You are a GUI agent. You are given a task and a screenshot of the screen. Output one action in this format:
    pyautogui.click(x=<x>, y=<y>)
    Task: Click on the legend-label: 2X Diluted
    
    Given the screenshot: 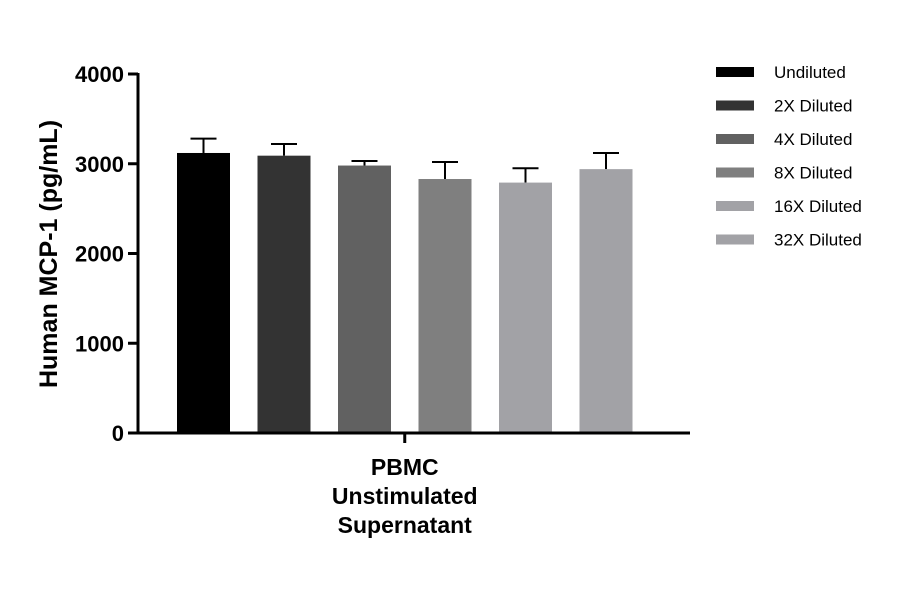 What is the action you would take?
    pyautogui.click(x=813, y=106)
    